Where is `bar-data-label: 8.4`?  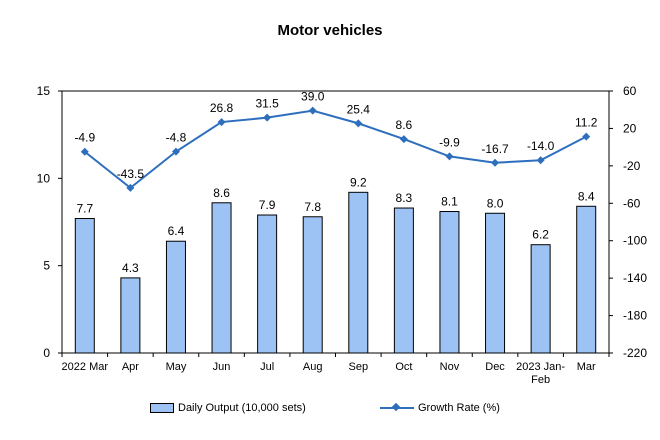
bar-data-label: 8.4 is located at coordinates (586, 196).